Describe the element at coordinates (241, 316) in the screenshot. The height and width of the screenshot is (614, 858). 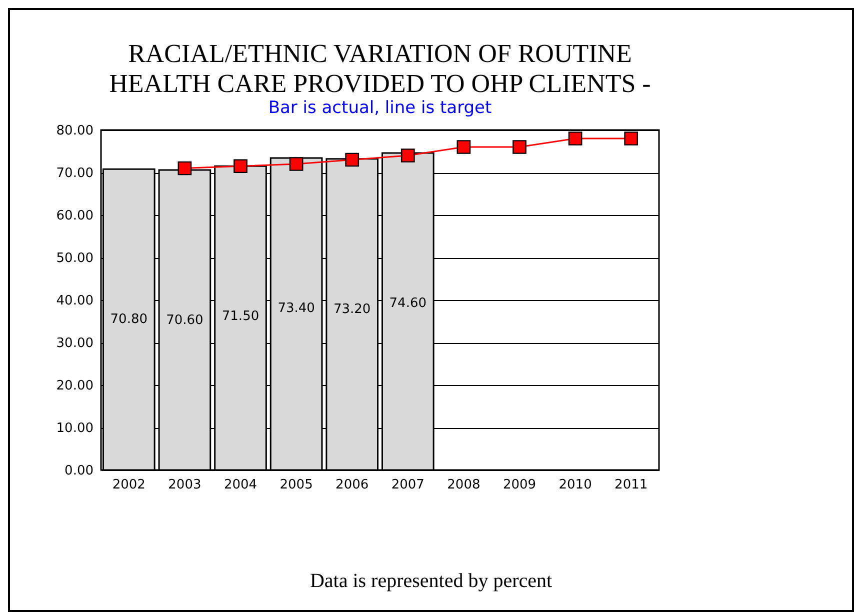
I see `data-label: 71.50` at that location.